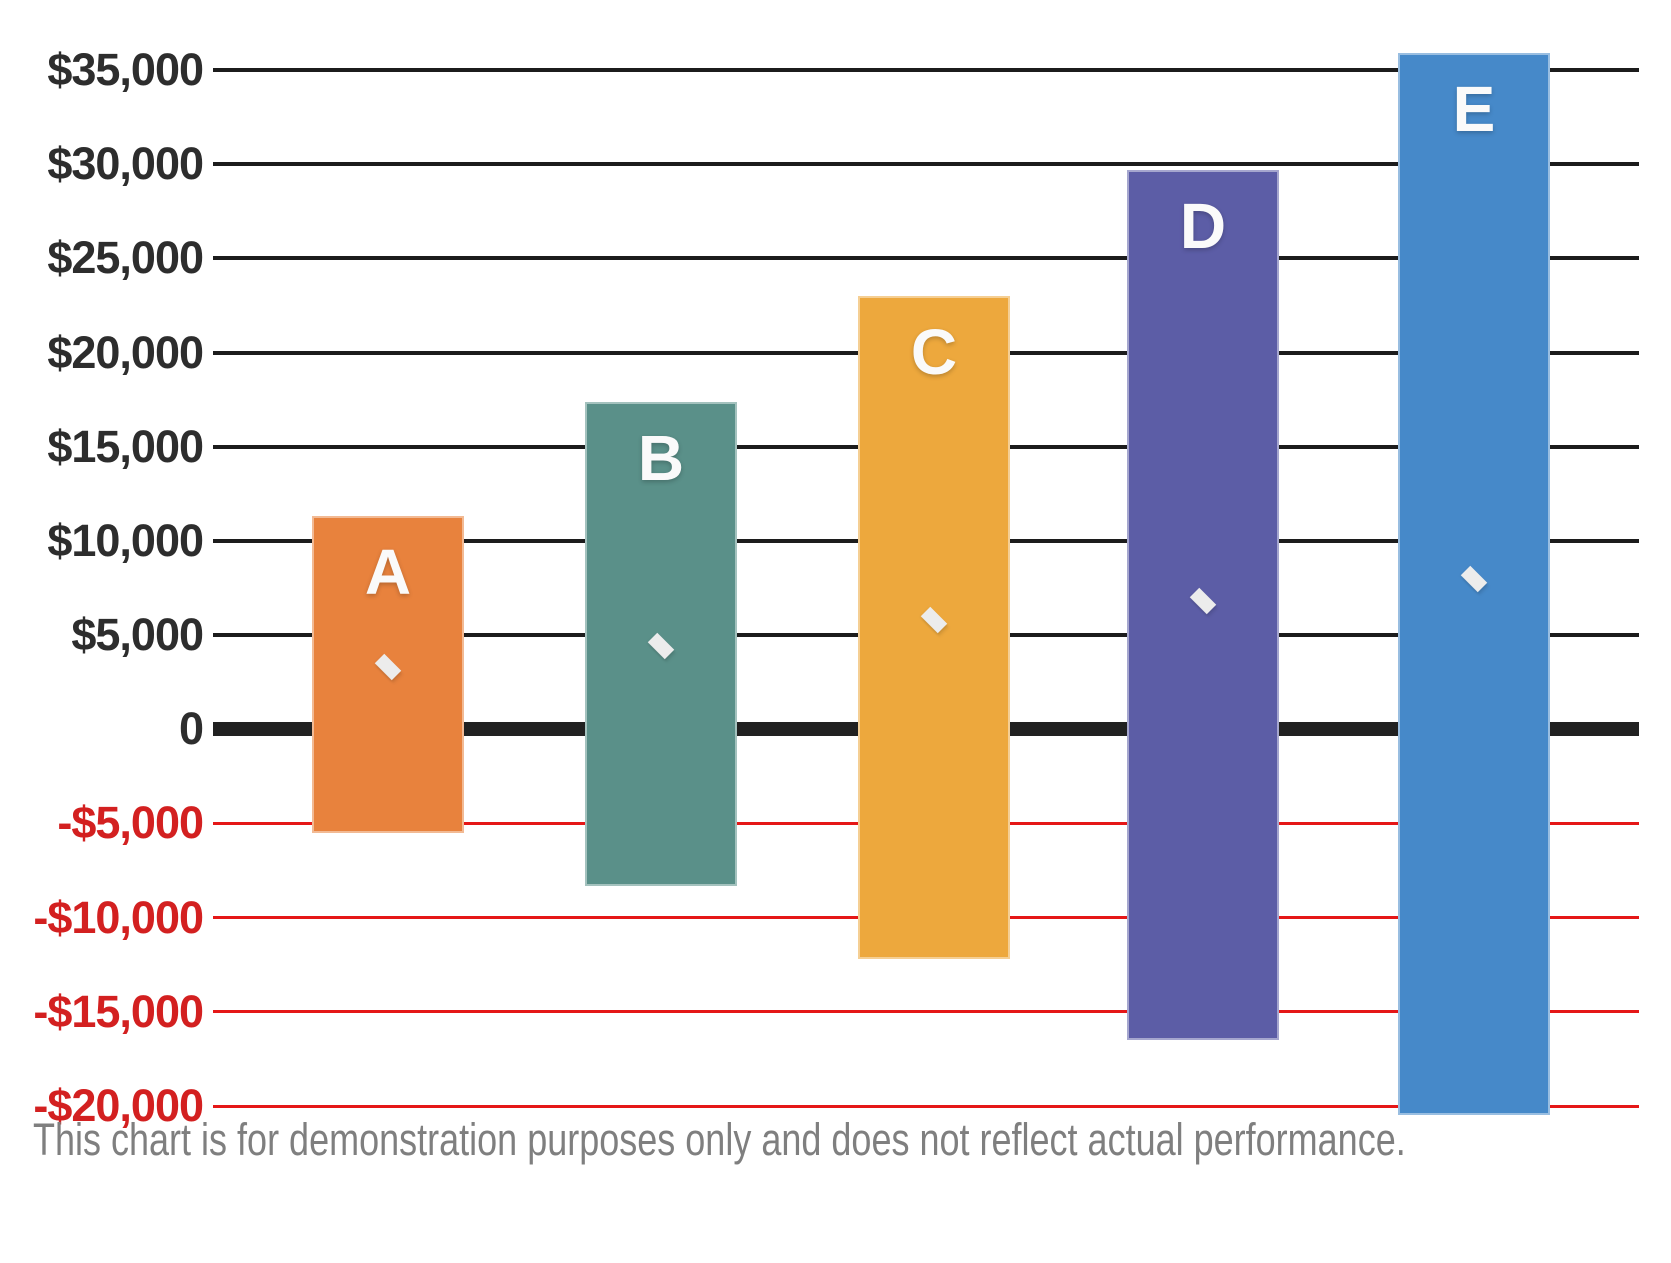 This screenshot has width=1671, height=1263. I want to click on y-tick-label: 0, so click(191, 729).